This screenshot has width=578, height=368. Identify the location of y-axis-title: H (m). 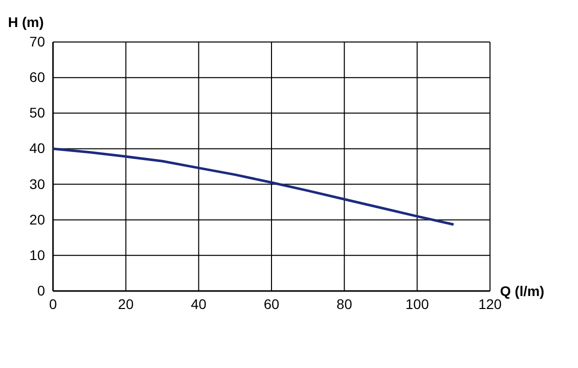
(26, 22).